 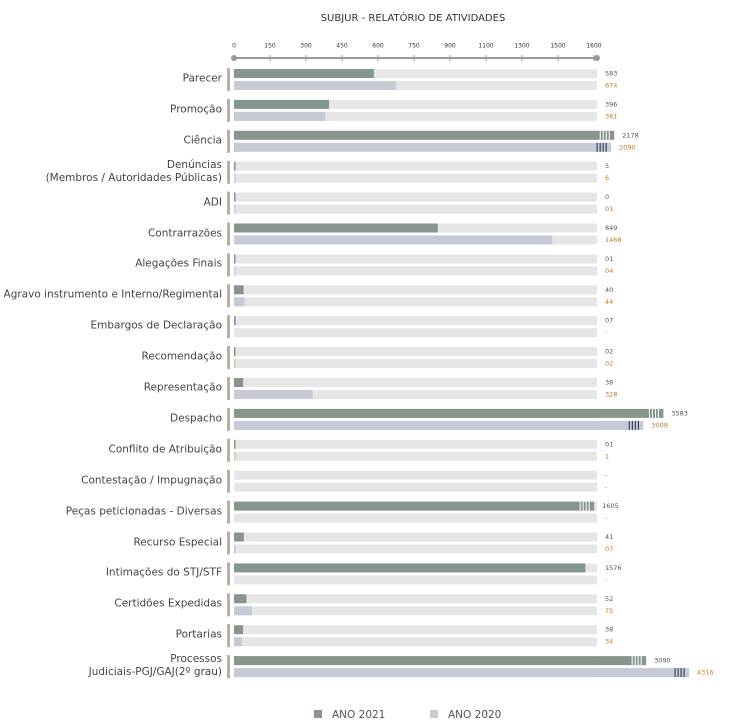 I want to click on category-label: Peças peticionadas - Diversas, so click(x=143, y=511).